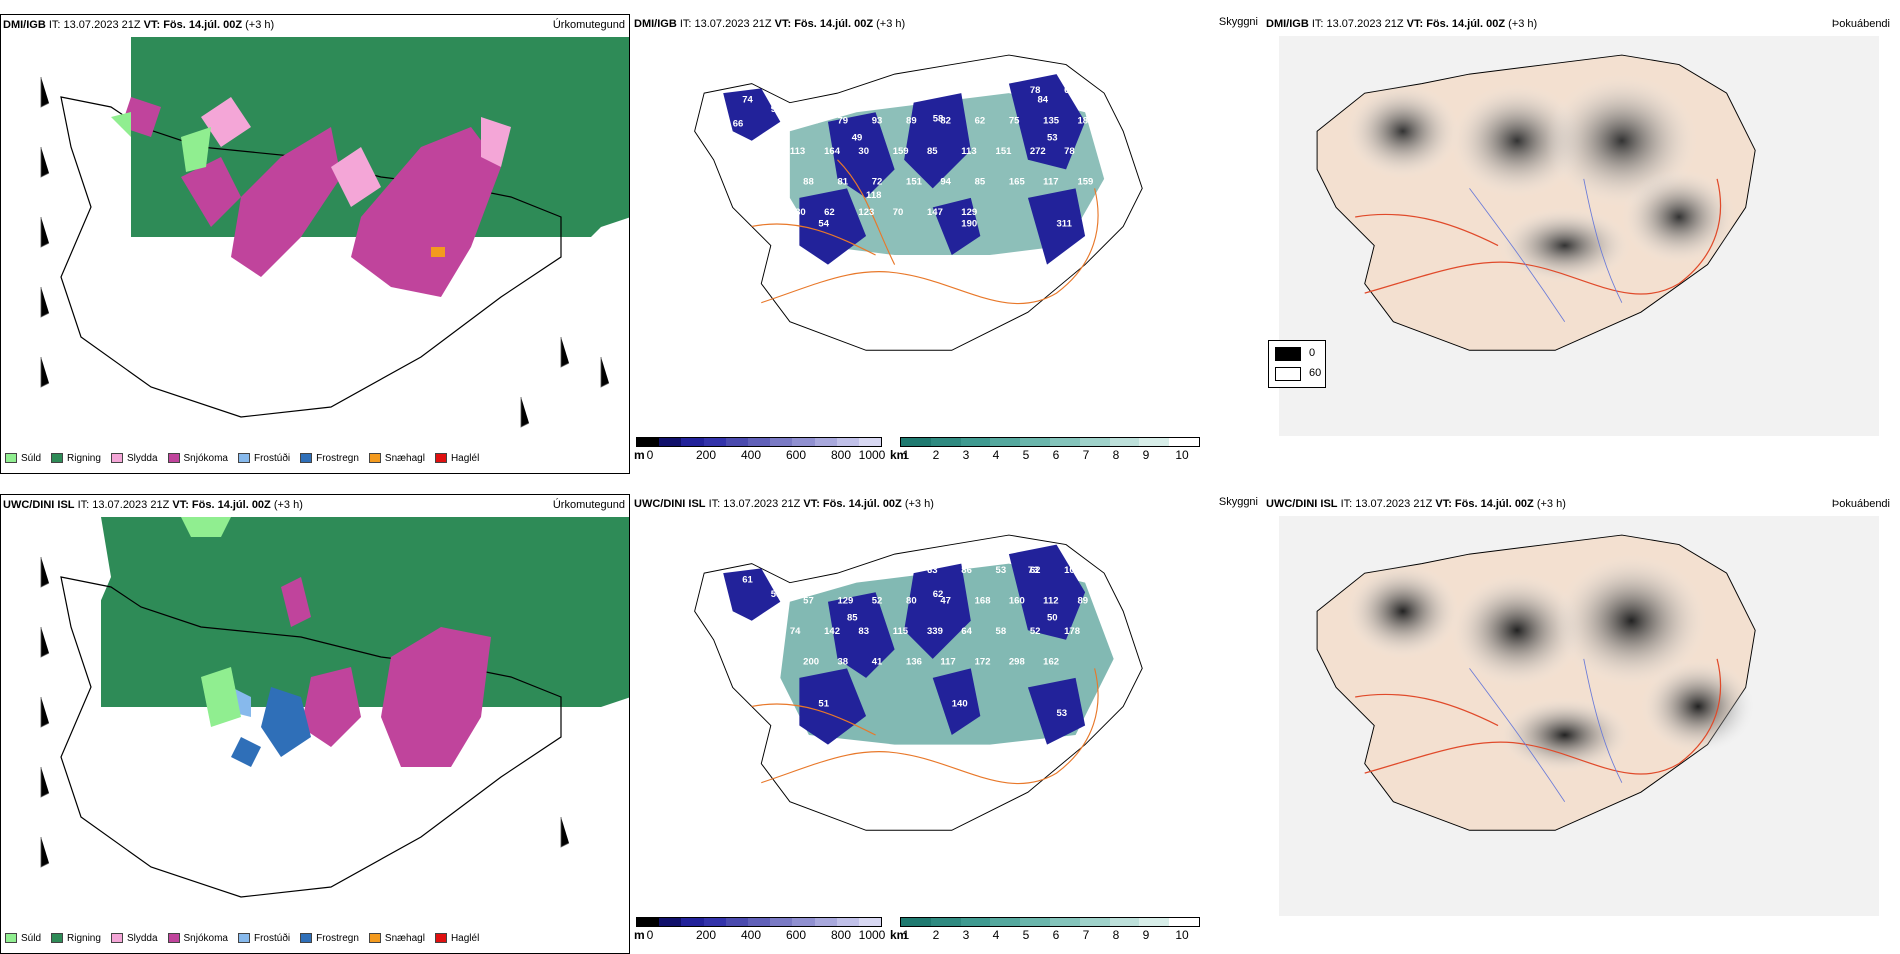 The image size is (1900, 954). Describe the element at coordinates (1062, 713) in the screenshot. I see `label: 53` at that location.